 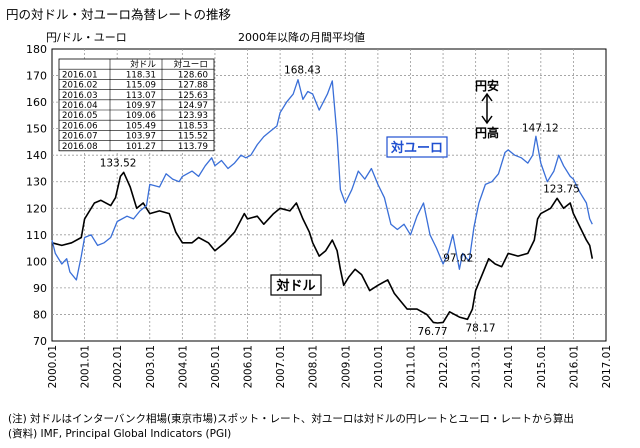 I want to click on chart-subtitle: 2000年以降の月間平均値, so click(x=301, y=37).